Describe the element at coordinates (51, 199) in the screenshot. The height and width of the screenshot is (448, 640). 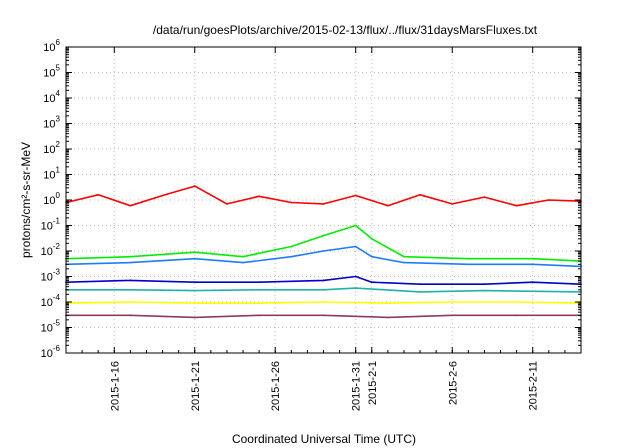
I see `y-tick-label: 10⁰` at that location.